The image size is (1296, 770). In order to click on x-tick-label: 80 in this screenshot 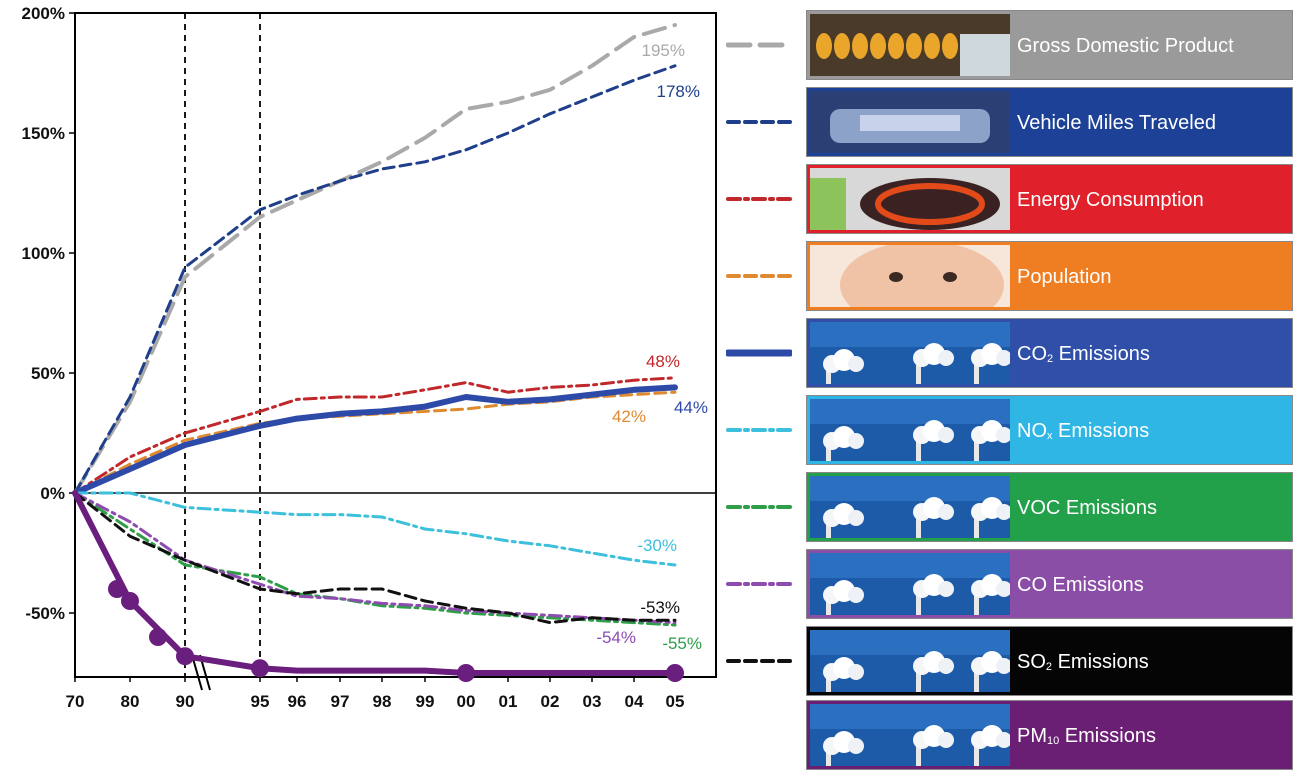, I will do `click(130, 701)`.